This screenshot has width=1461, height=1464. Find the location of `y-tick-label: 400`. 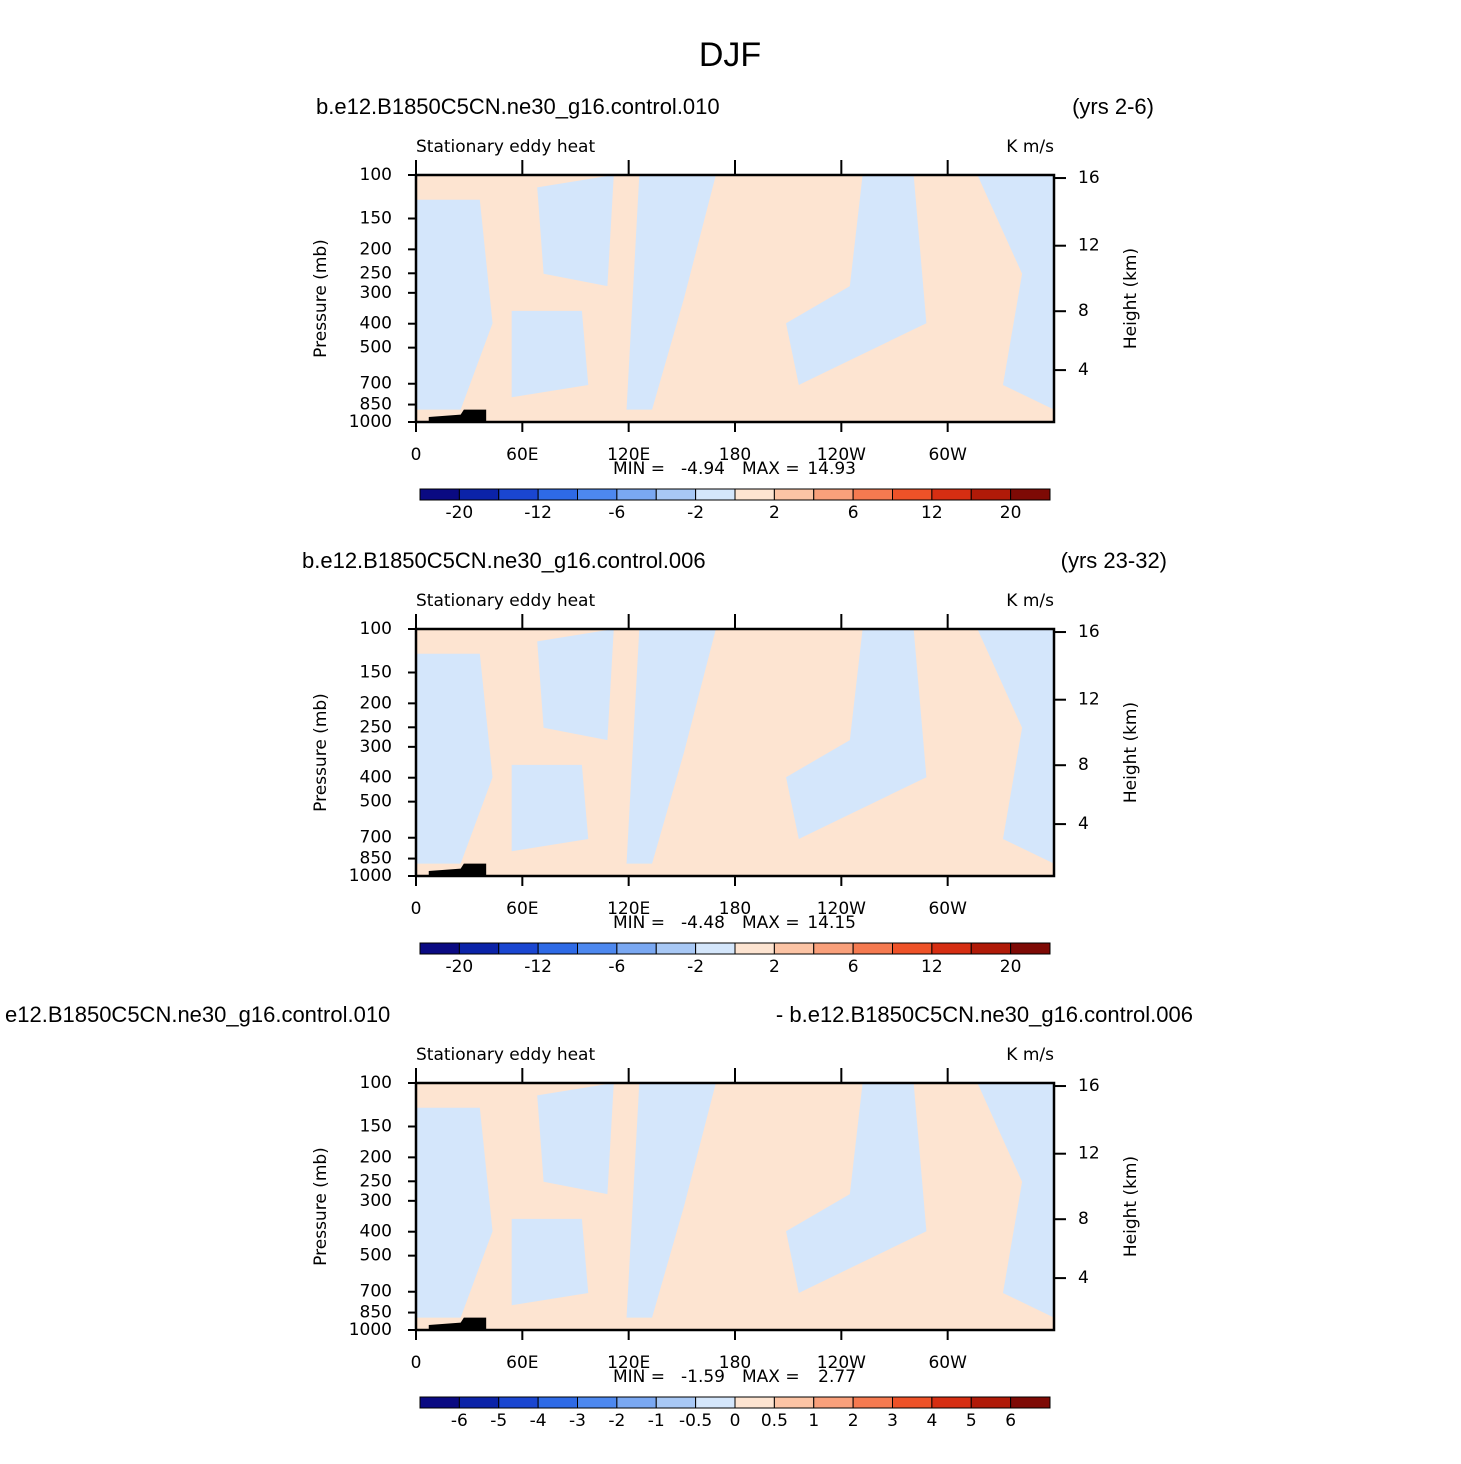

y-tick-label: 400 is located at coordinates (376, 324).